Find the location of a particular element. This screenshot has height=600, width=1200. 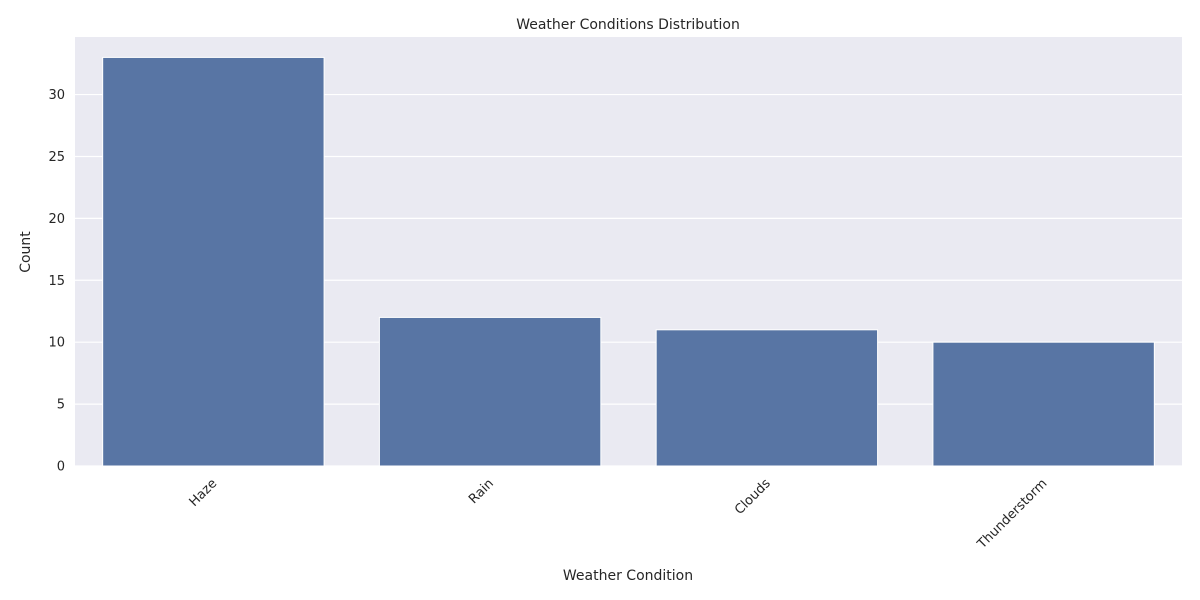

bar-haze is located at coordinates (213, 261).